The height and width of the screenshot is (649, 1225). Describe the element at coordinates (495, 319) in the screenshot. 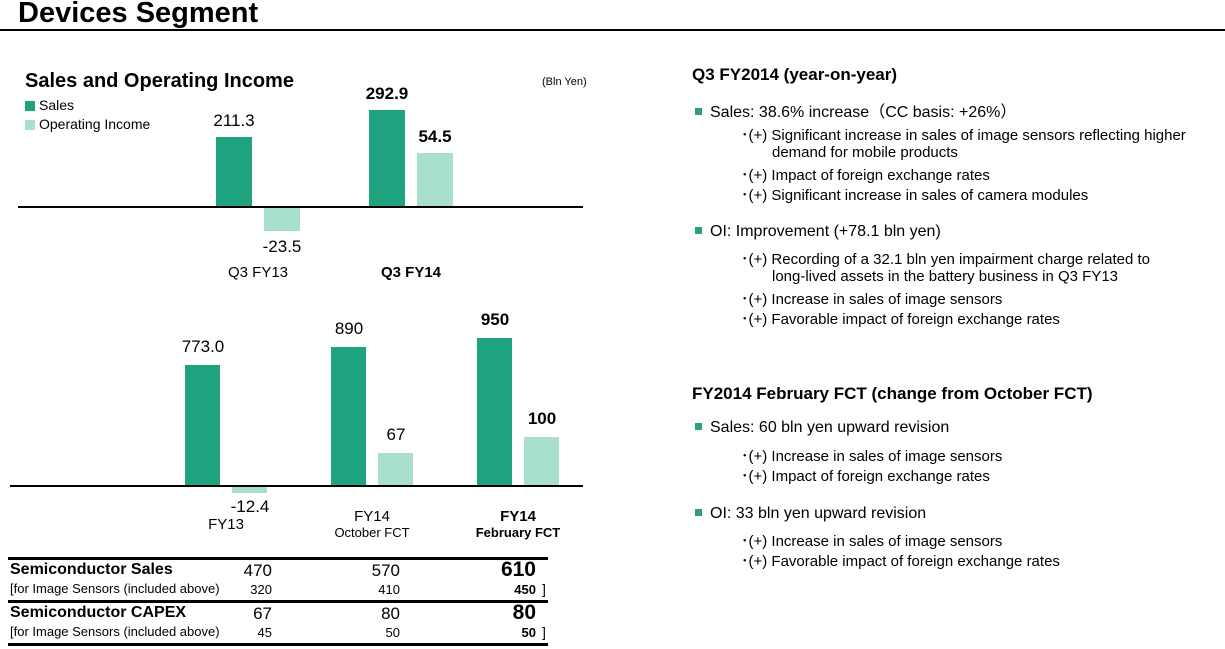

I see `data-label-sales: 950` at that location.